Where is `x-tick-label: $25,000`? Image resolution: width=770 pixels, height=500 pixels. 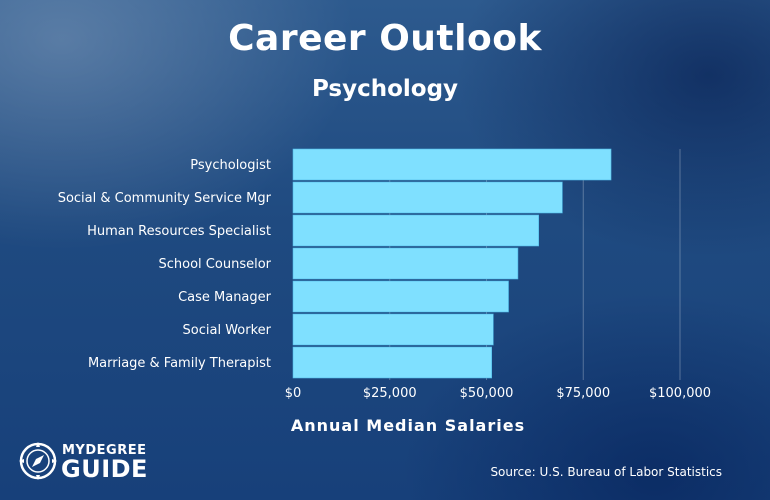
x-tick-label: $25,000 is located at coordinates (390, 393).